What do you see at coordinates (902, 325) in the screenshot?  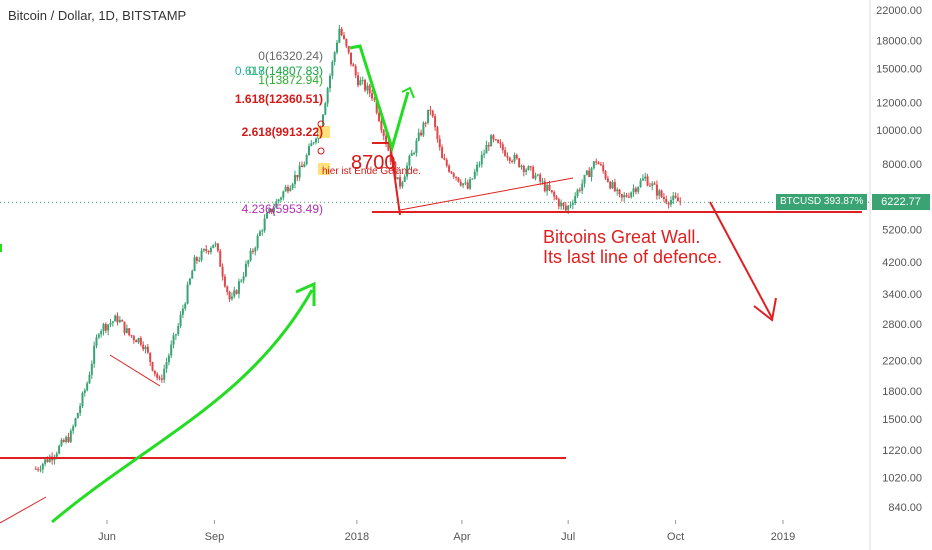 I see `y-tick-label: 2800.00` at bounding box center [902, 325].